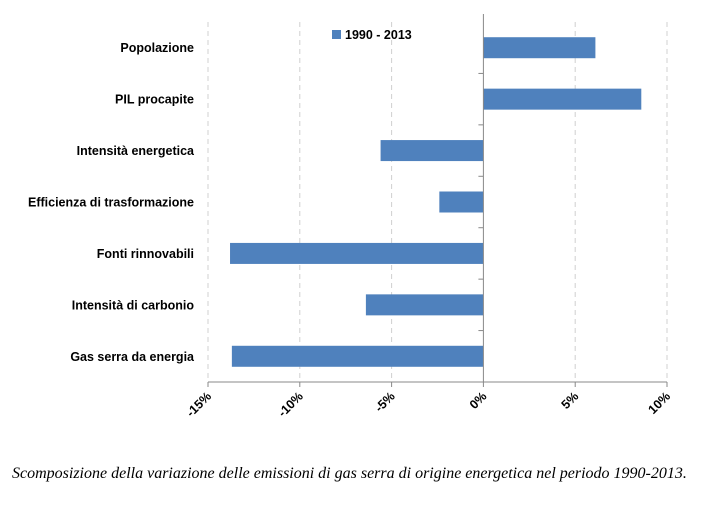 This screenshot has width=711, height=515. Describe the element at coordinates (157, 48) in the screenshot. I see `category-label-0: Popolazione` at that location.